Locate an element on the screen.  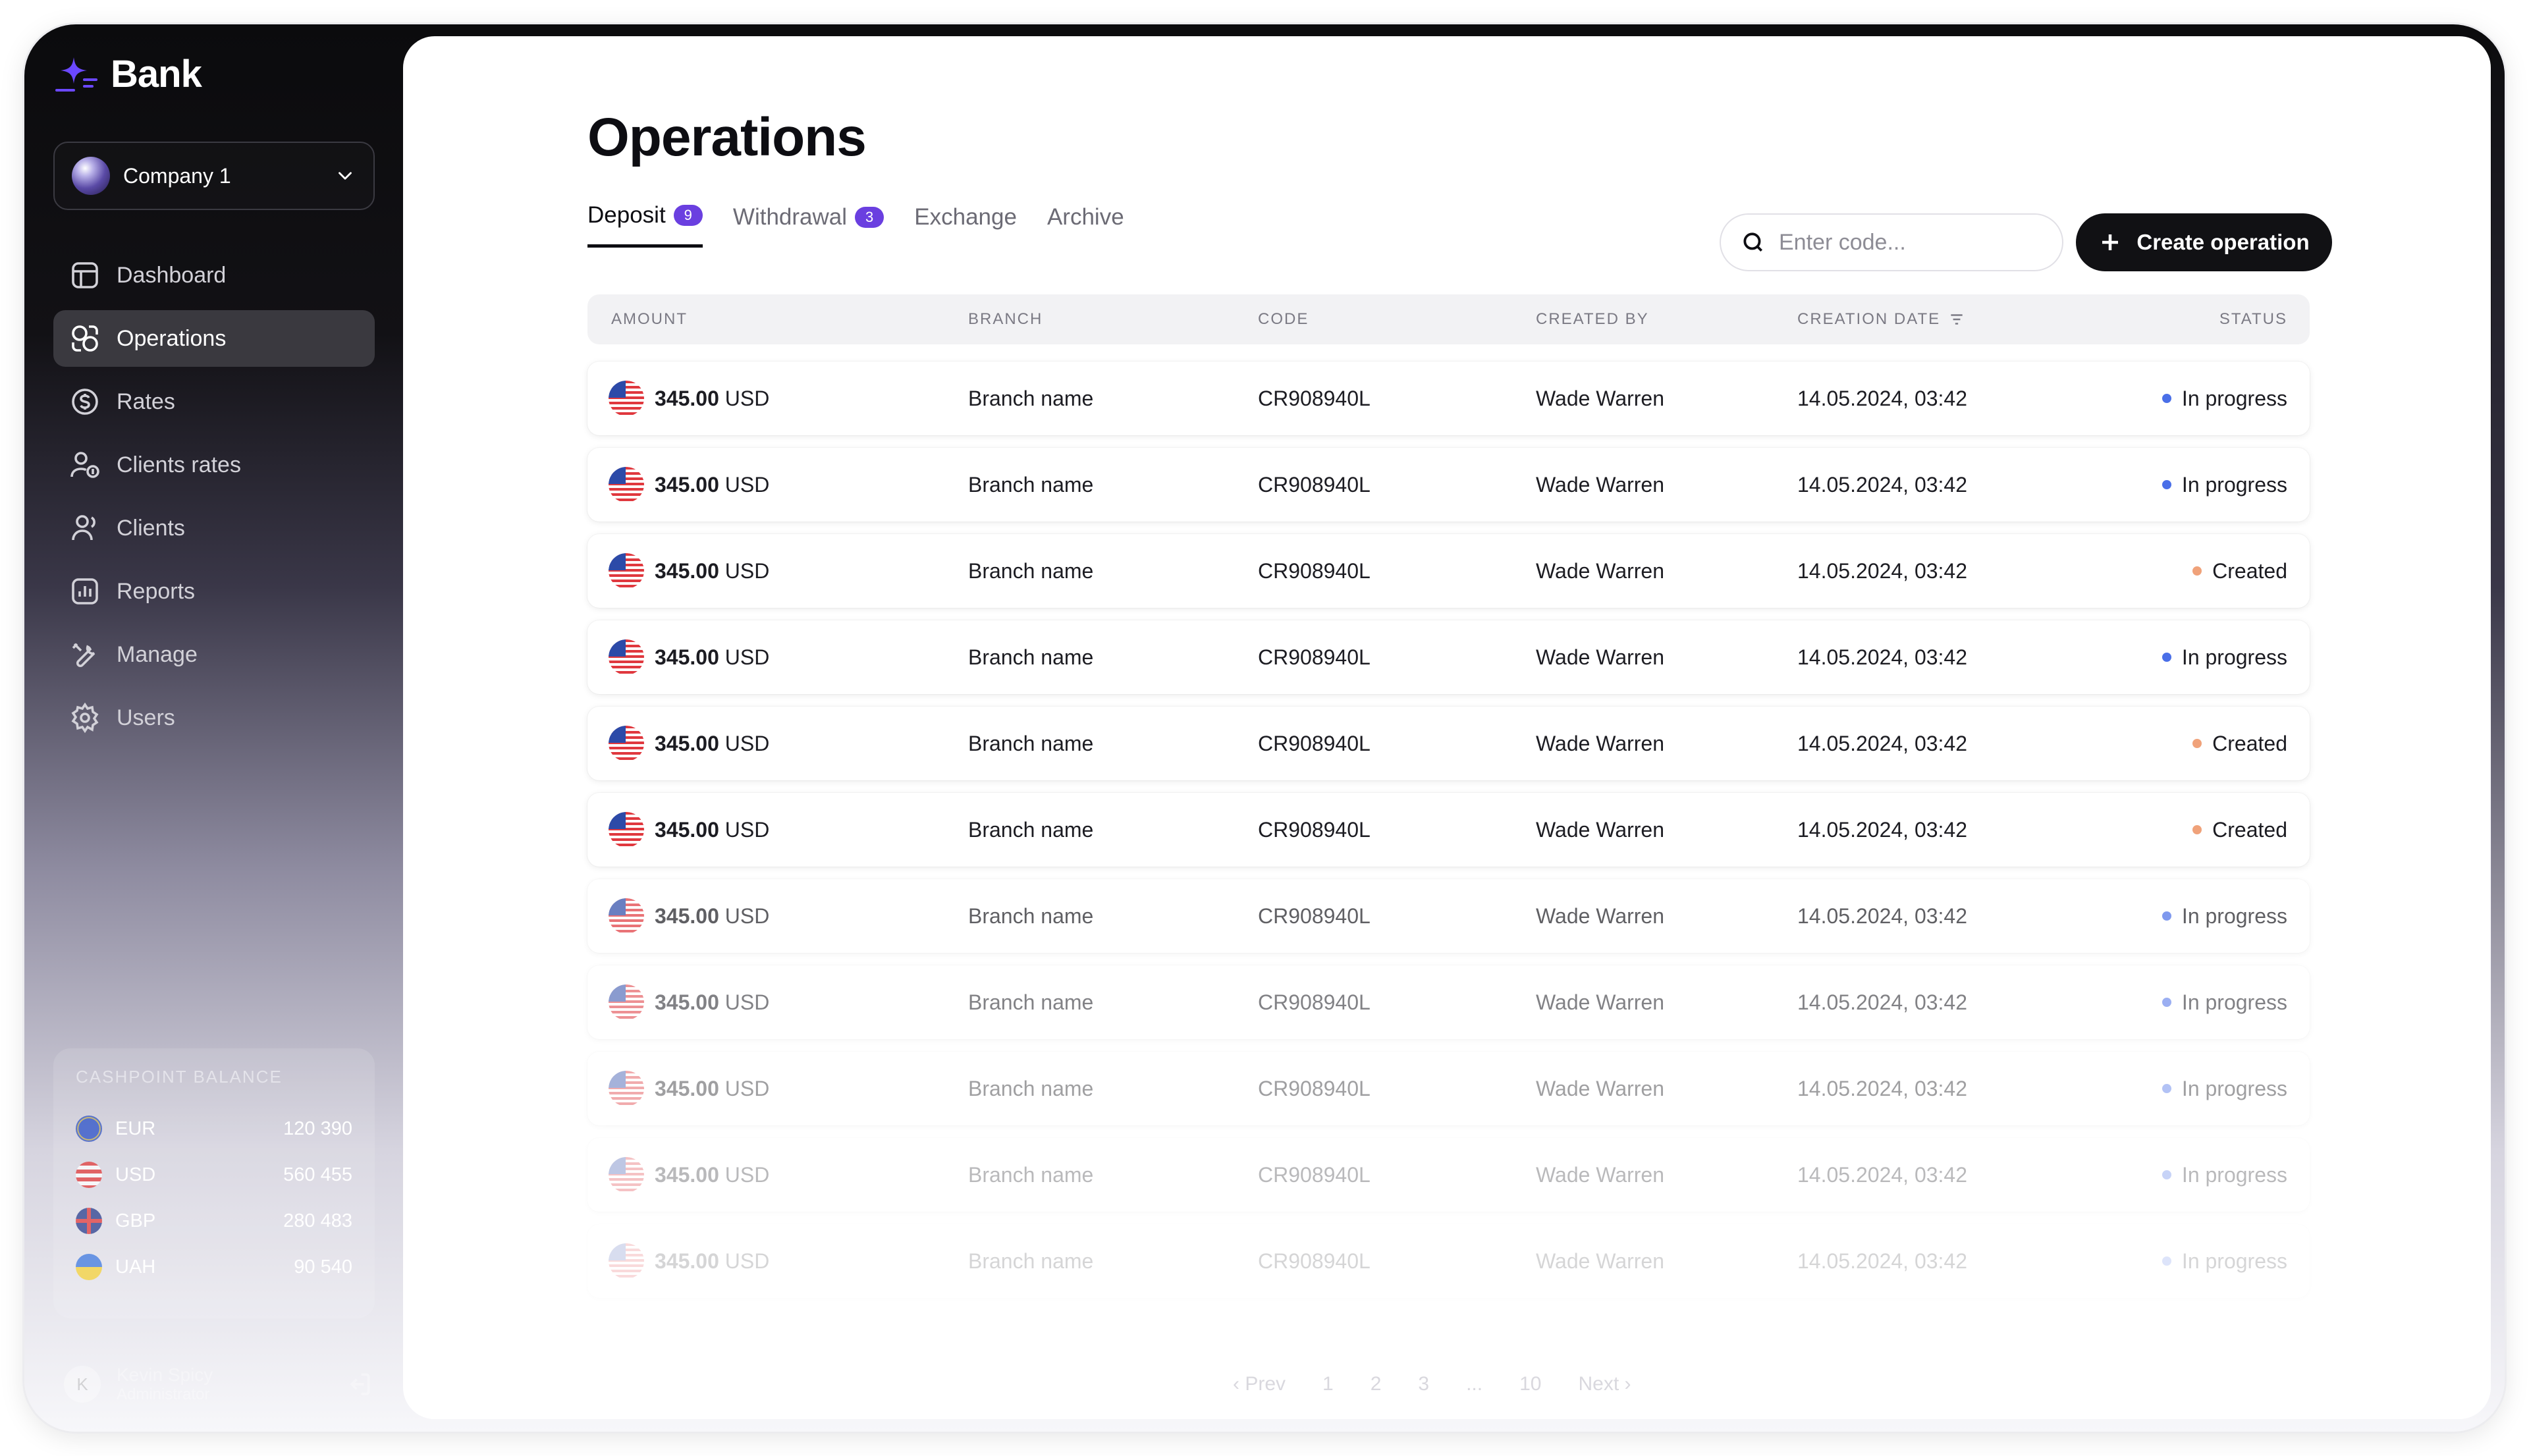
page-button: 10 is located at coordinates (1530, 1384).